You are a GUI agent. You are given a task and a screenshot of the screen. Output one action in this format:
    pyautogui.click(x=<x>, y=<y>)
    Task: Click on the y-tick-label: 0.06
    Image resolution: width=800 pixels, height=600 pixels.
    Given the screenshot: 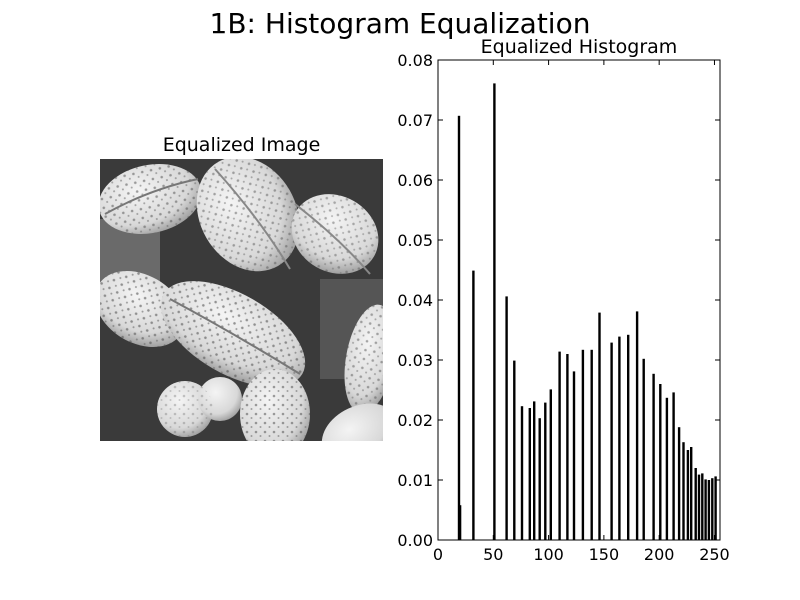 What is the action you would take?
    pyautogui.click(x=415, y=180)
    